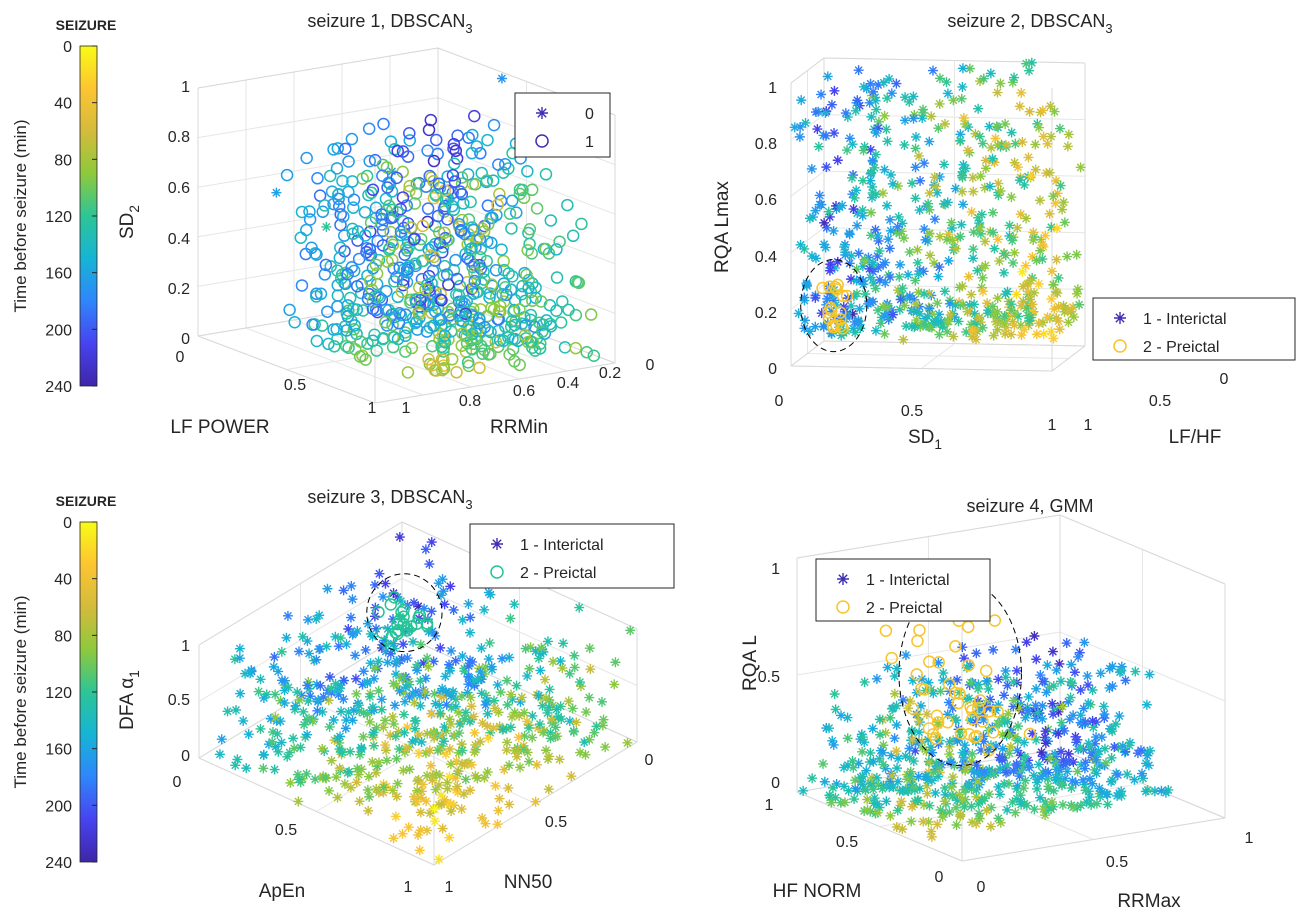  What do you see at coordinates (879, 826) in the screenshot?
I see `axis-edge` at bounding box center [879, 826].